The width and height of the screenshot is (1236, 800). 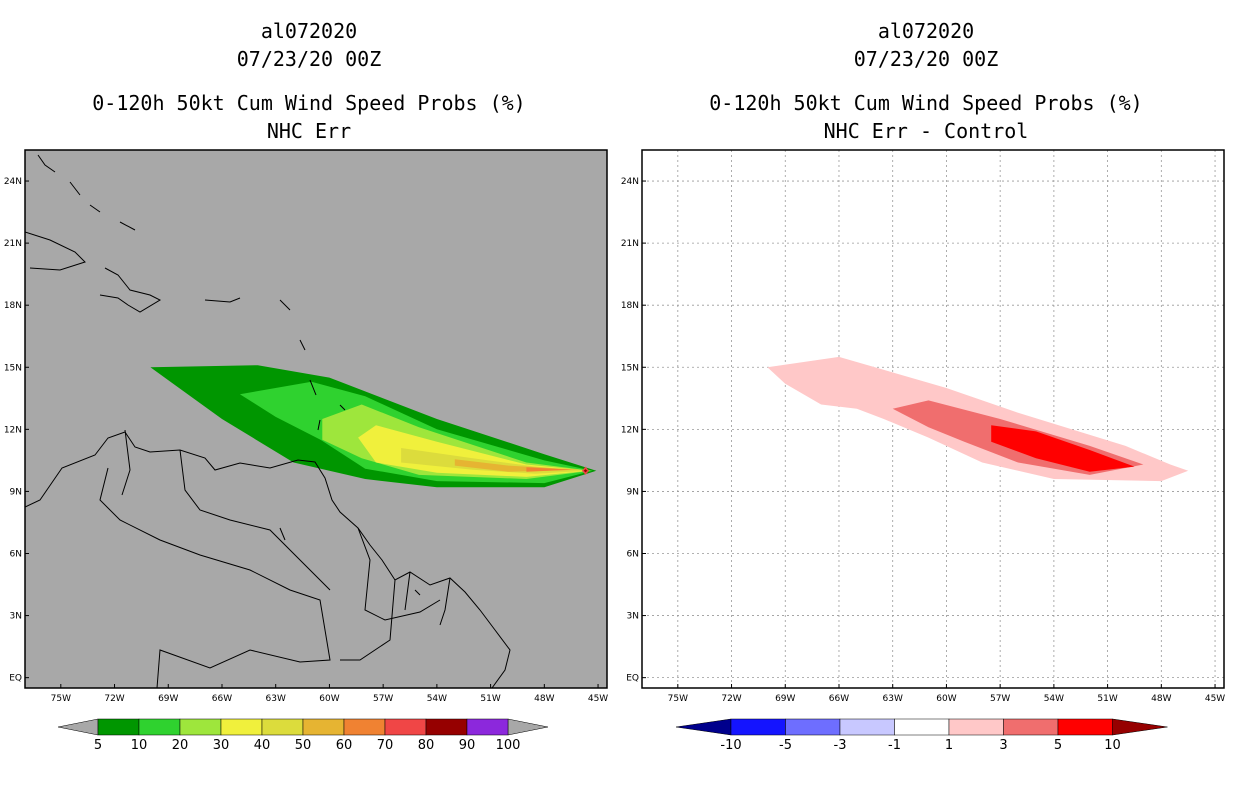 I want to click on left-datetime: 07/23/20 00Z, so click(x=309, y=59).